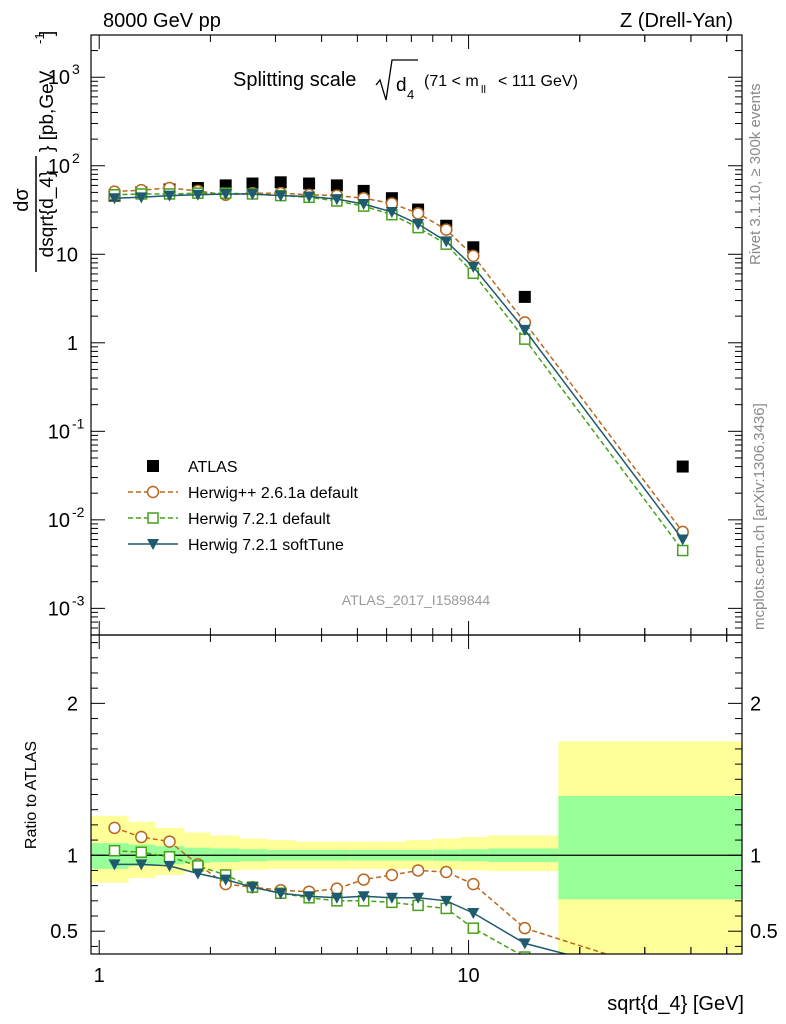  What do you see at coordinates (483, 90) in the screenshot?
I see `title-range-subscript: ll` at bounding box center [483, 90].